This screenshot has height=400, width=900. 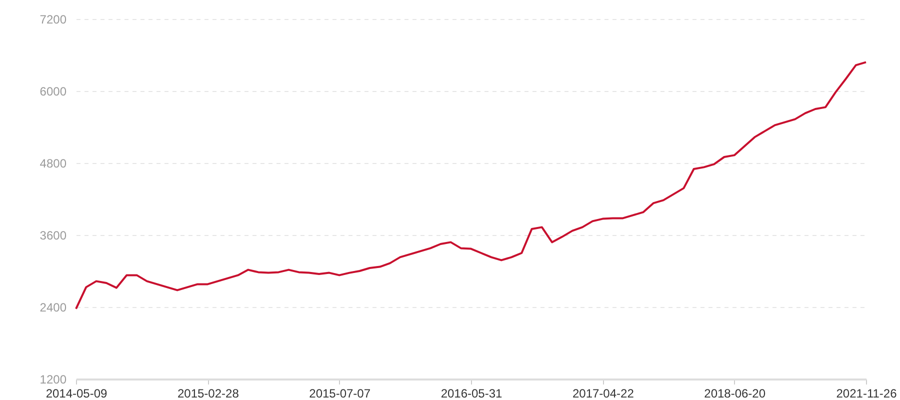 What do you see at coordinates (603, 393) in the screenshot?
I see `x-tick-label: 2017-04-22` at bounding box center [603, 393].